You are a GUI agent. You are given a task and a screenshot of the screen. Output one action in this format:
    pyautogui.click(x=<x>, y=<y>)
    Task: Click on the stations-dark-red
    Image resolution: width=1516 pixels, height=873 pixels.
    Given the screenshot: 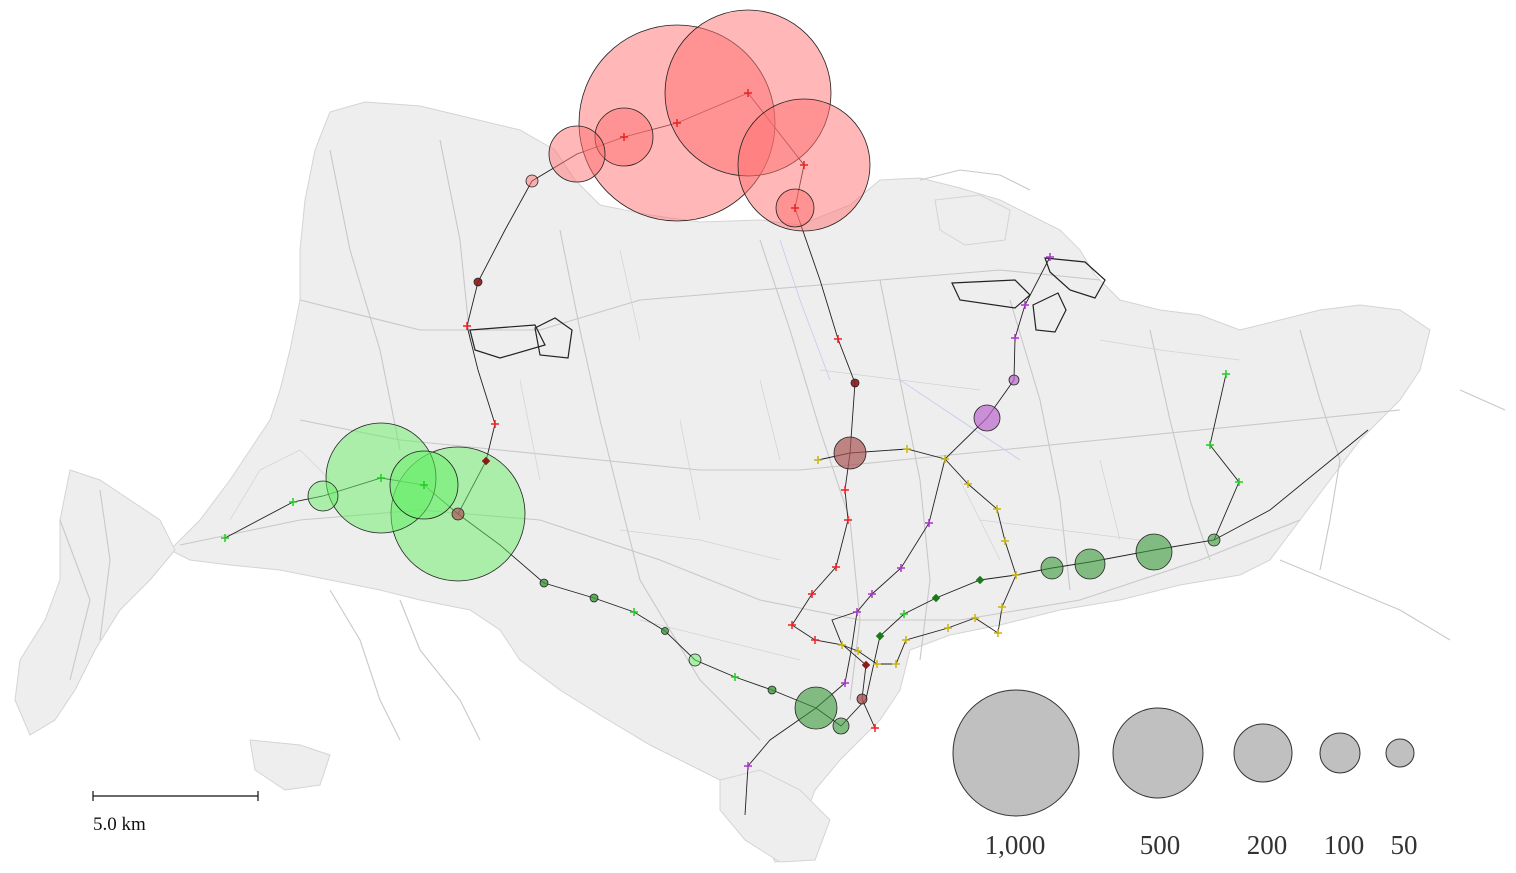 What is the action you would take?
    pyautogui.click(x=676, y=563)
    